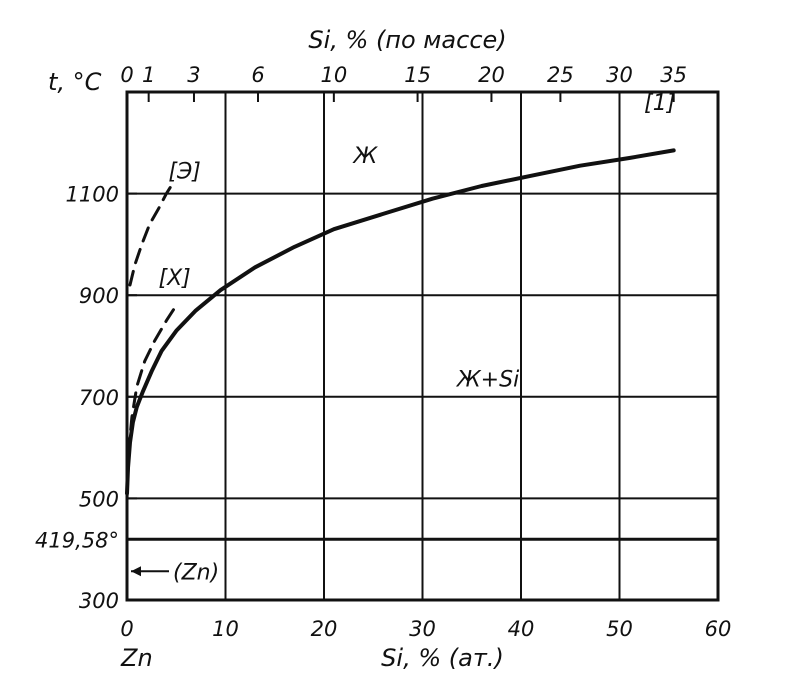 The width and height of the screenshot is (799, 700). What do you see at coordinates (148, 75) in the screenshot?
I see `top-tick-label-1: 1` at bounding box center [148, 75].